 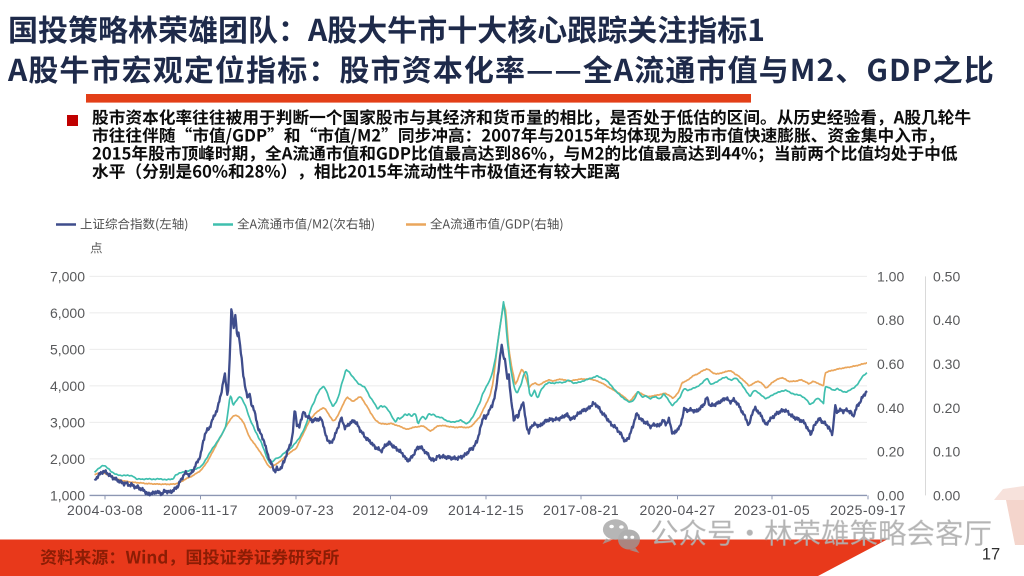 What do you see at coordinates (67, 313) in the screenshot?
I see `svg-text: 6,000` at bounding box center [67, 313].